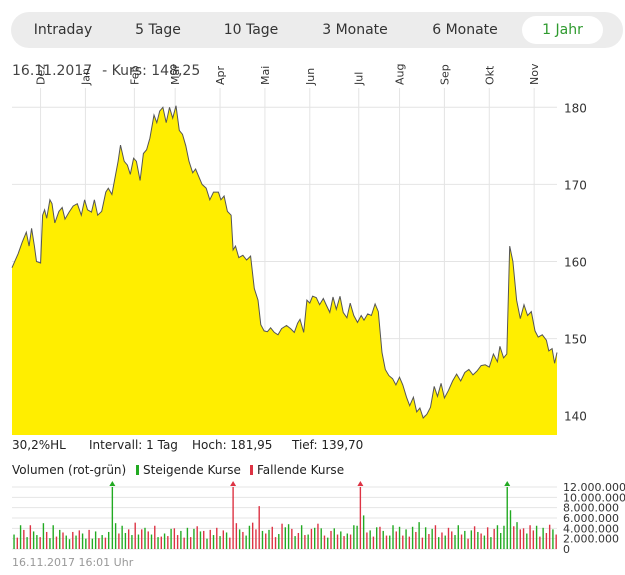 Image resolution: width=625 pixels, height=575 pixels. What do you see at coordinates (562, 30) in the screenshot?
I see `tab-1-jahr: 1 Jahr` at bounding box center [562, 30].